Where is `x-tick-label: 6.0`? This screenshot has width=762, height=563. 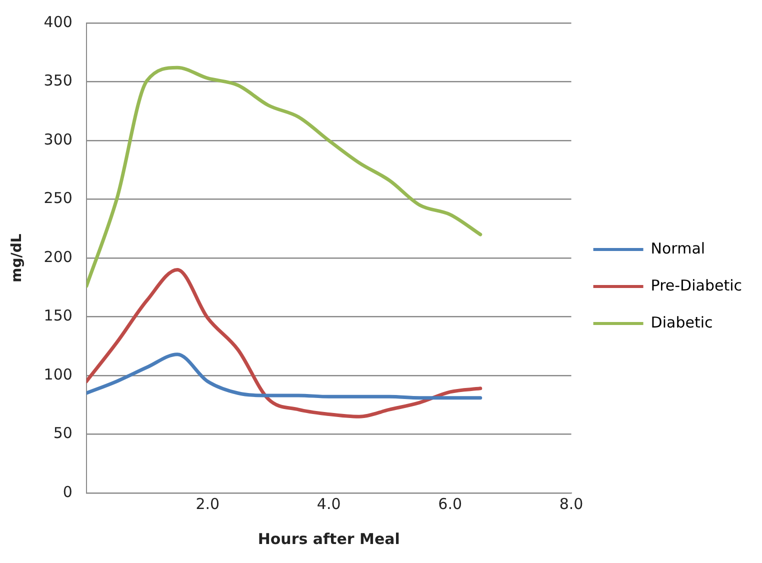 x-tick-label: 6.0 is located at coordinates (450, 503).